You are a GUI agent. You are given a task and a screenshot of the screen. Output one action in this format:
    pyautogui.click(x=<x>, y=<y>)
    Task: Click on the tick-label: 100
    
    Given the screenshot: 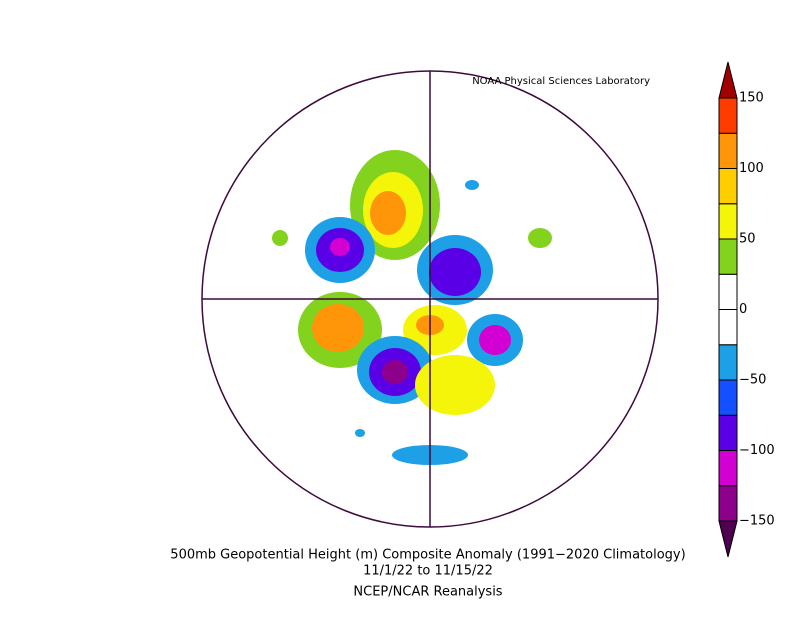 What is the action you would take?
    pyautogui.click(x=751, y=168)
    